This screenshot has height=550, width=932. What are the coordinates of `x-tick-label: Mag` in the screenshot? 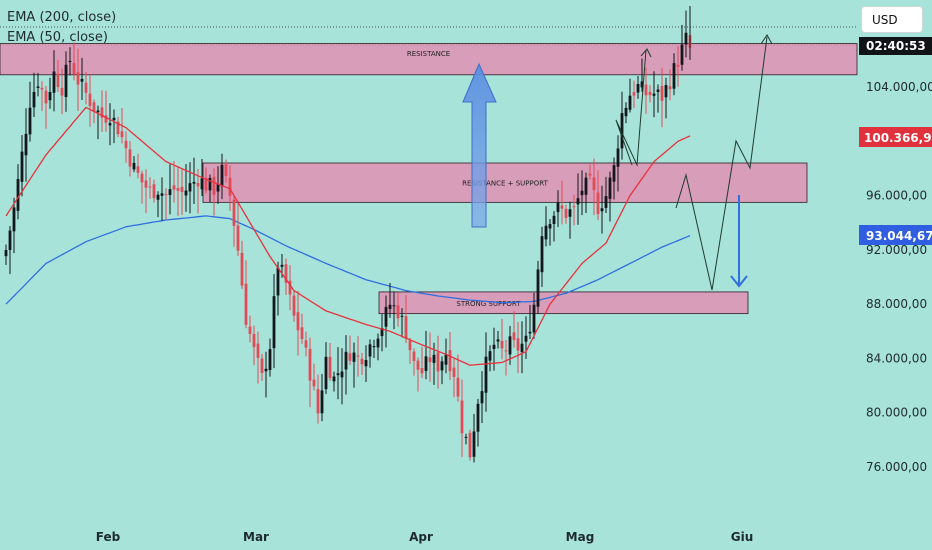 It's located at (580, 537).